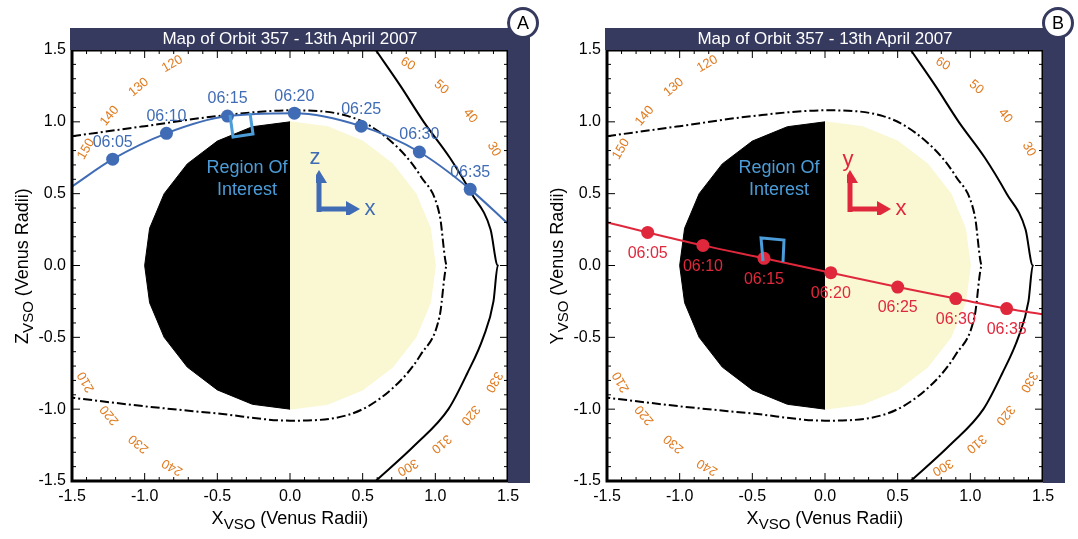 This screenshot has width=1078, height=539. I want to click on annotation: 06:20, so click(294, 95).